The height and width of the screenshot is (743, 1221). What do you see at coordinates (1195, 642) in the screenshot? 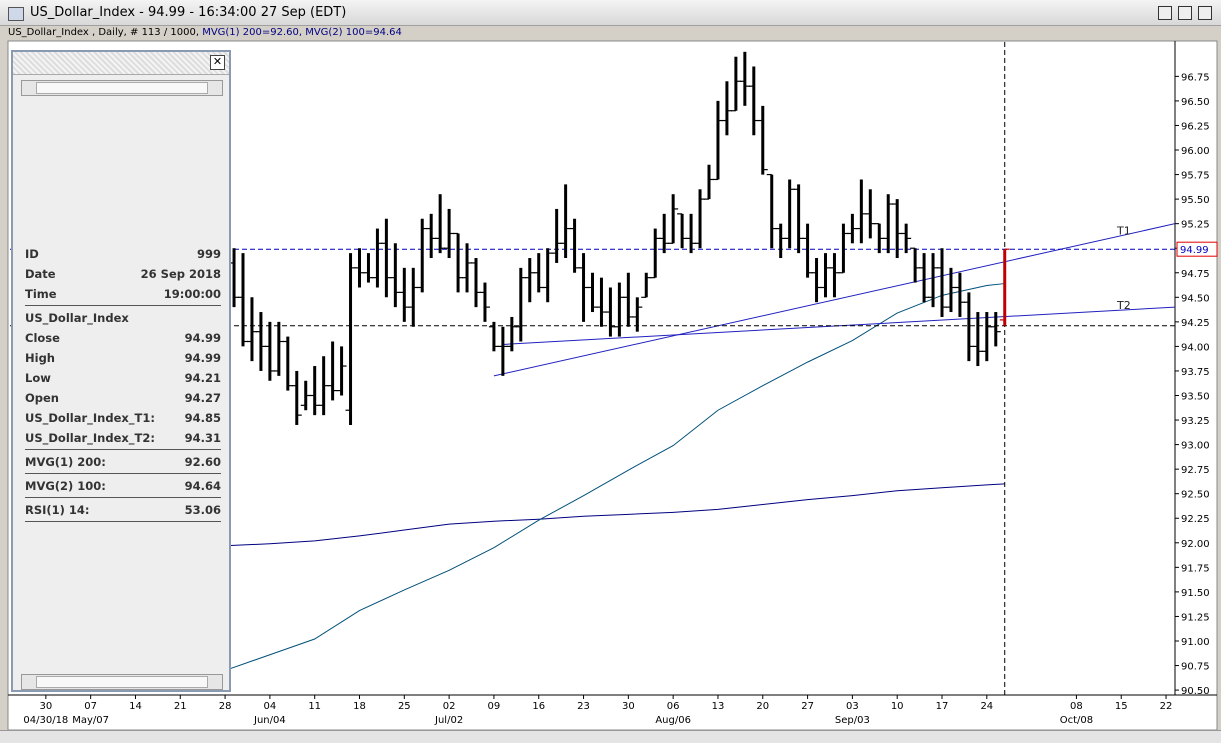
I see `y-tick-label: 91.00` at bounding box center [1195, 642].